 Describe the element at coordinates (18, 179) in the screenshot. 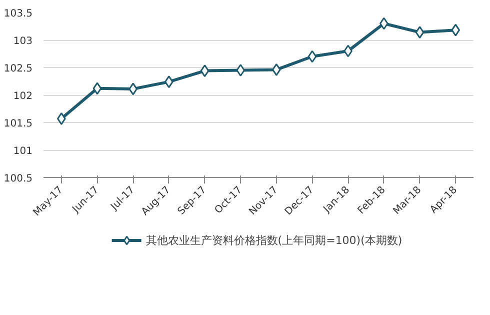

I see `y-tick-label: 100.5` at that location.